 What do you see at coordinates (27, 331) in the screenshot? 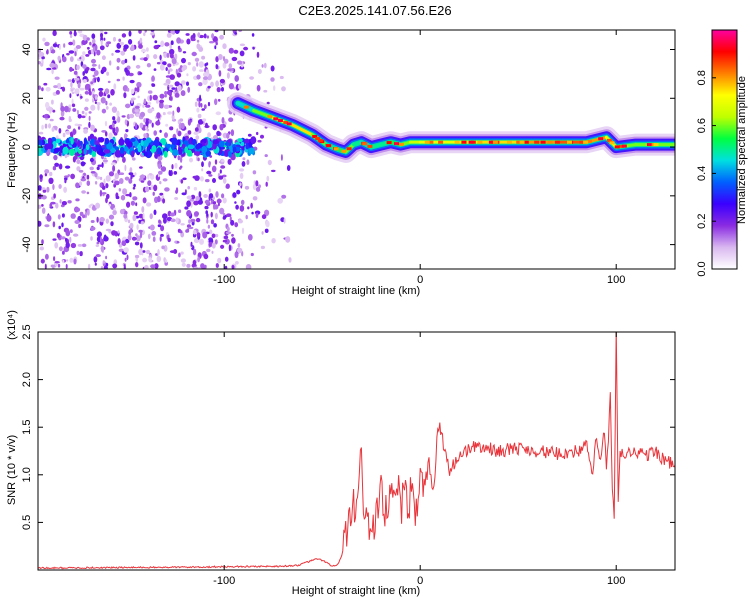
I see `y-tick-label: 2.5` at bounding box center [27, 331].